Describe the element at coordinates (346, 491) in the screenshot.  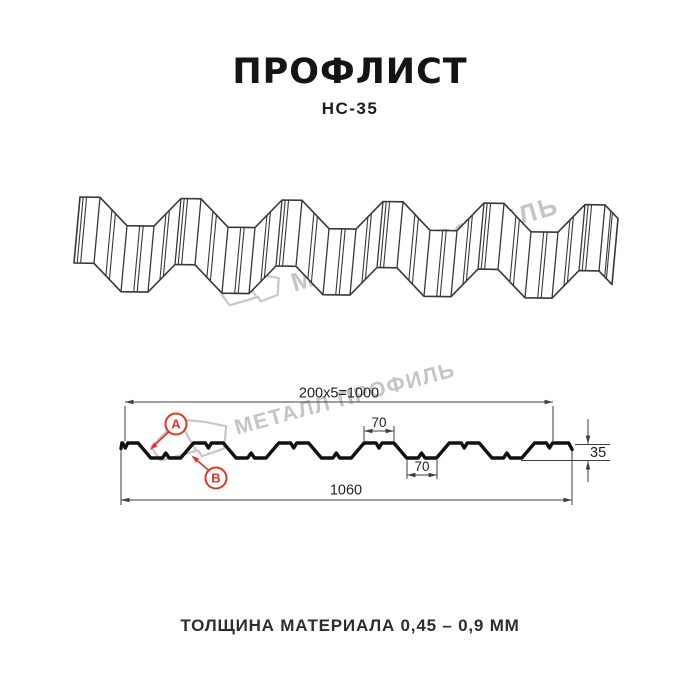
I see `dim-label-overall-width: 1060` at that location.